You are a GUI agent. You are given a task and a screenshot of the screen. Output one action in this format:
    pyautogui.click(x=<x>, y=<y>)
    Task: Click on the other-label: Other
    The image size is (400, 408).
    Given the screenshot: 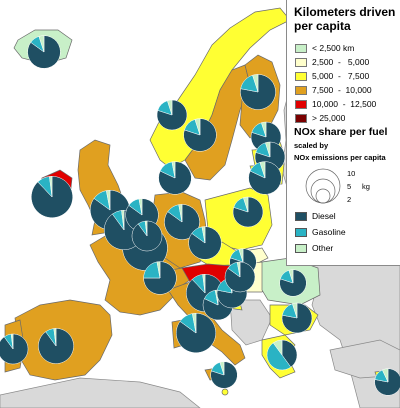 What is the action you would take?
    pyautogui.click(x=323, y=248)
    